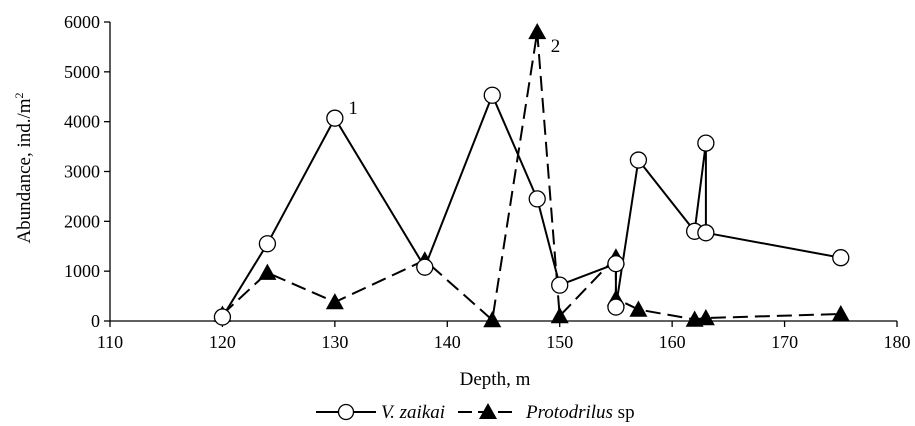  What do you see at coordinates (556, 46) in the screenshot?
I see `annotation-label: 2` at bounding box center [556, 46].